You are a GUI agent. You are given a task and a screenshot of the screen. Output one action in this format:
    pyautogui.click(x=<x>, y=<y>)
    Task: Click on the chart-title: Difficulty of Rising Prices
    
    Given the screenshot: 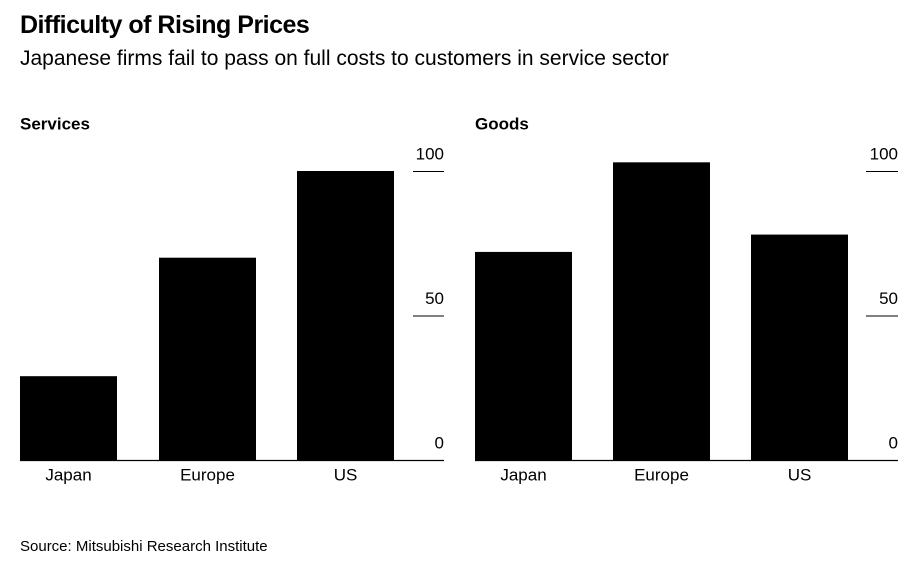 What is the action you would take?
    pyautogui.click(x=165, y=25)
    